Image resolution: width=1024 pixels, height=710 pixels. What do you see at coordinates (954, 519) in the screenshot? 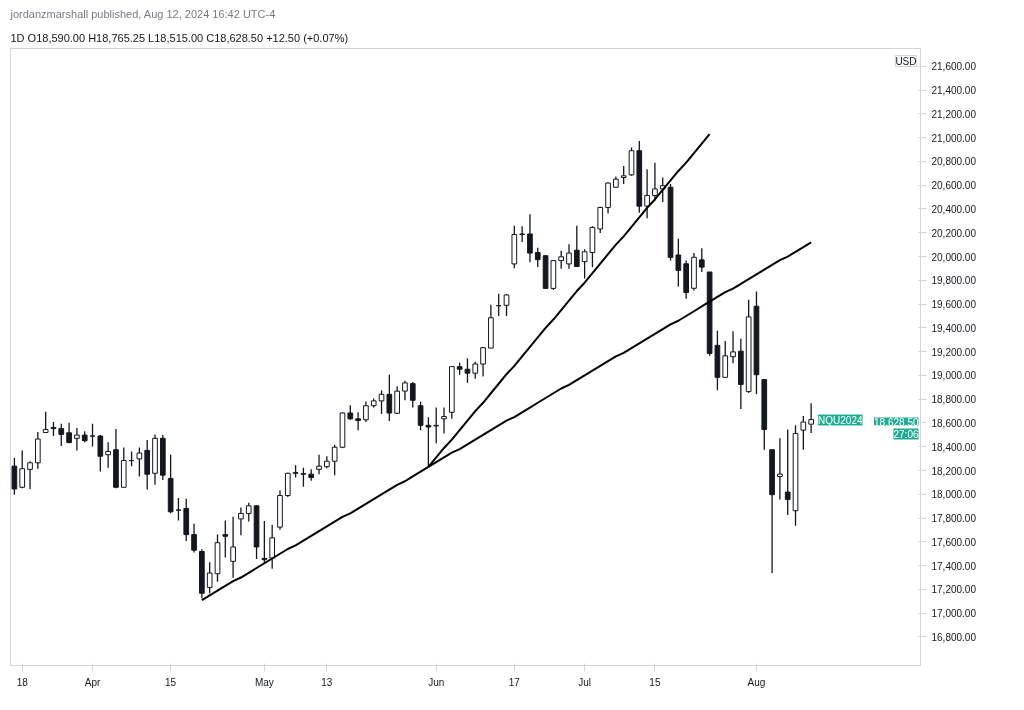
I see `y-tick-label: 17,800.00` at bounding box center [954, 519].